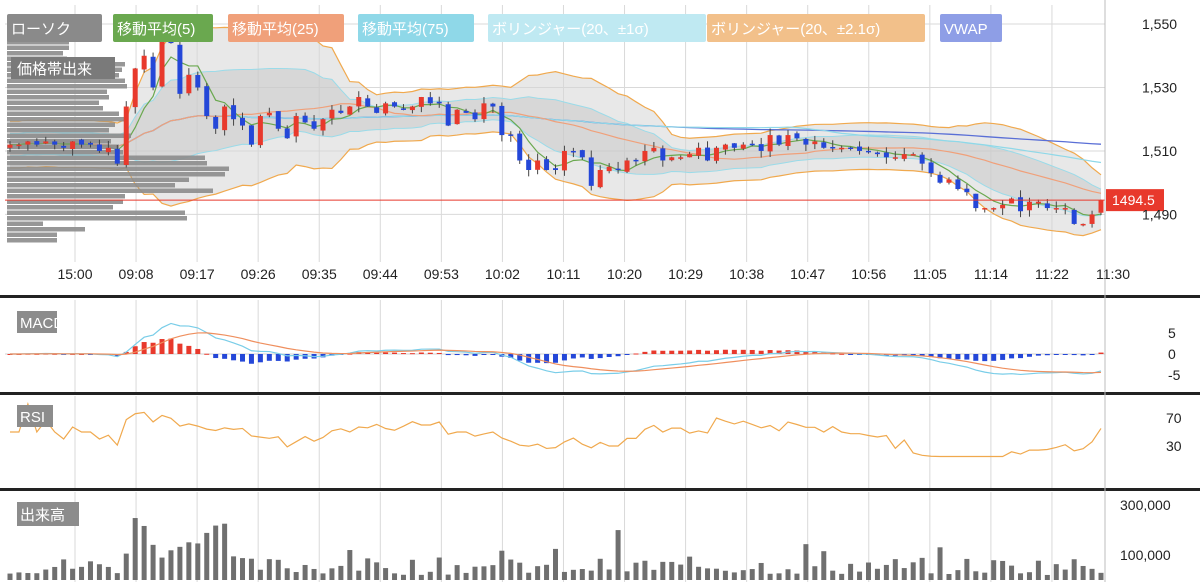  I want to click on pane-separator, so click(600, 489).